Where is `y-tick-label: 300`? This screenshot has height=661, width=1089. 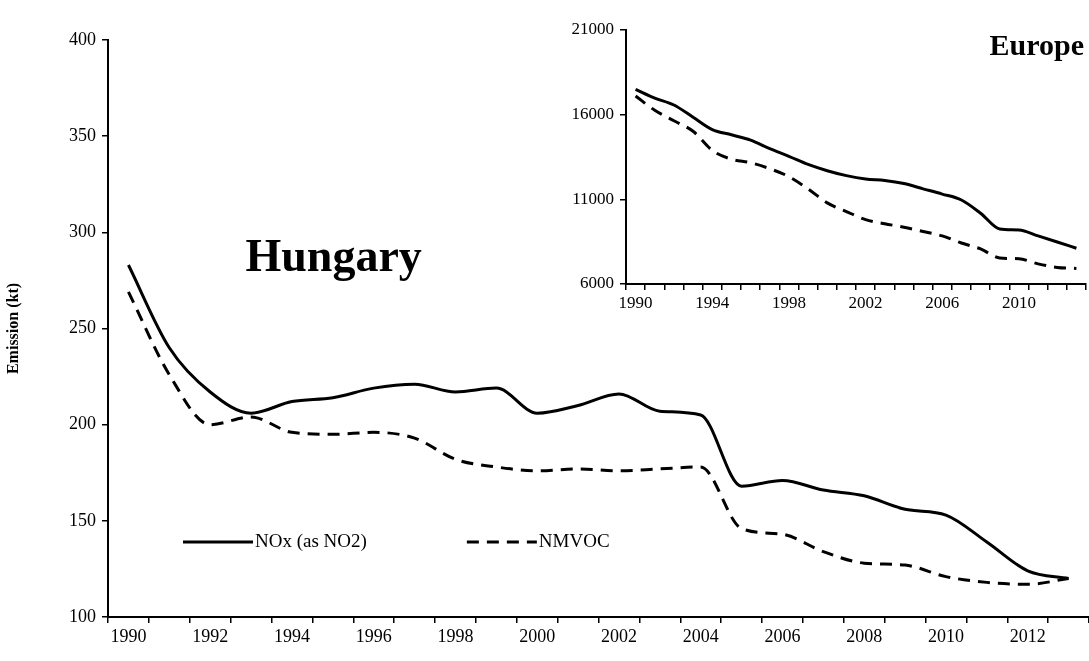 y-tick-label: 300 is located at coordinates (82, 231).